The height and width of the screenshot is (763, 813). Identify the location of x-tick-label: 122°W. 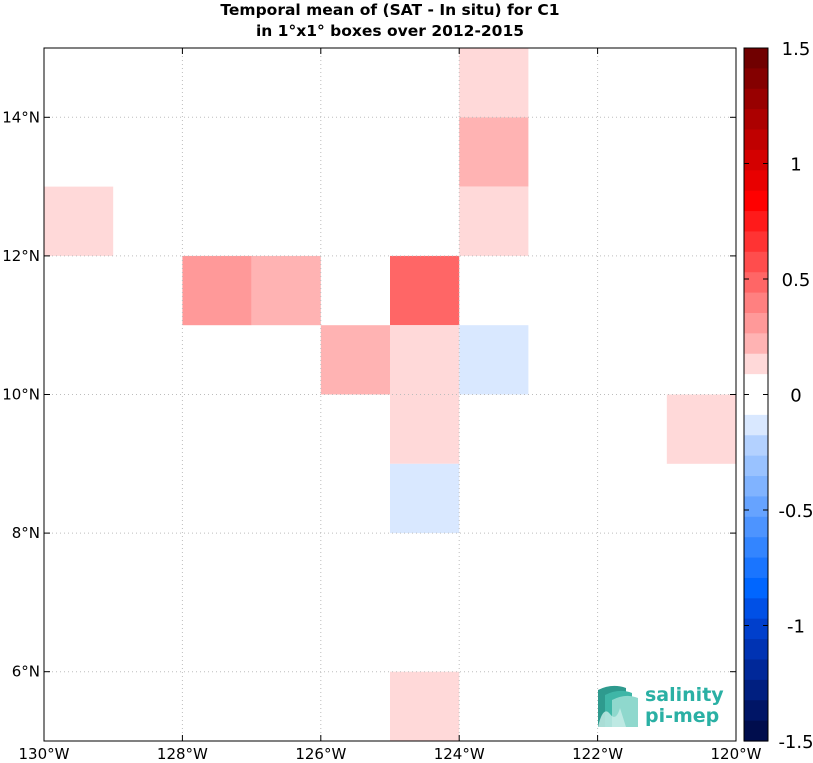
(597, 754).